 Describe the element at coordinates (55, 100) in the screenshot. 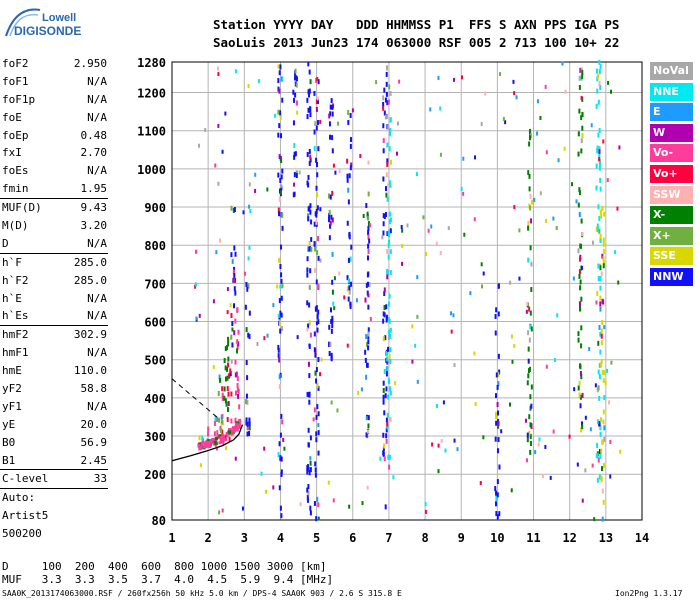

I see `param-row: foF1p N/A` at that location.